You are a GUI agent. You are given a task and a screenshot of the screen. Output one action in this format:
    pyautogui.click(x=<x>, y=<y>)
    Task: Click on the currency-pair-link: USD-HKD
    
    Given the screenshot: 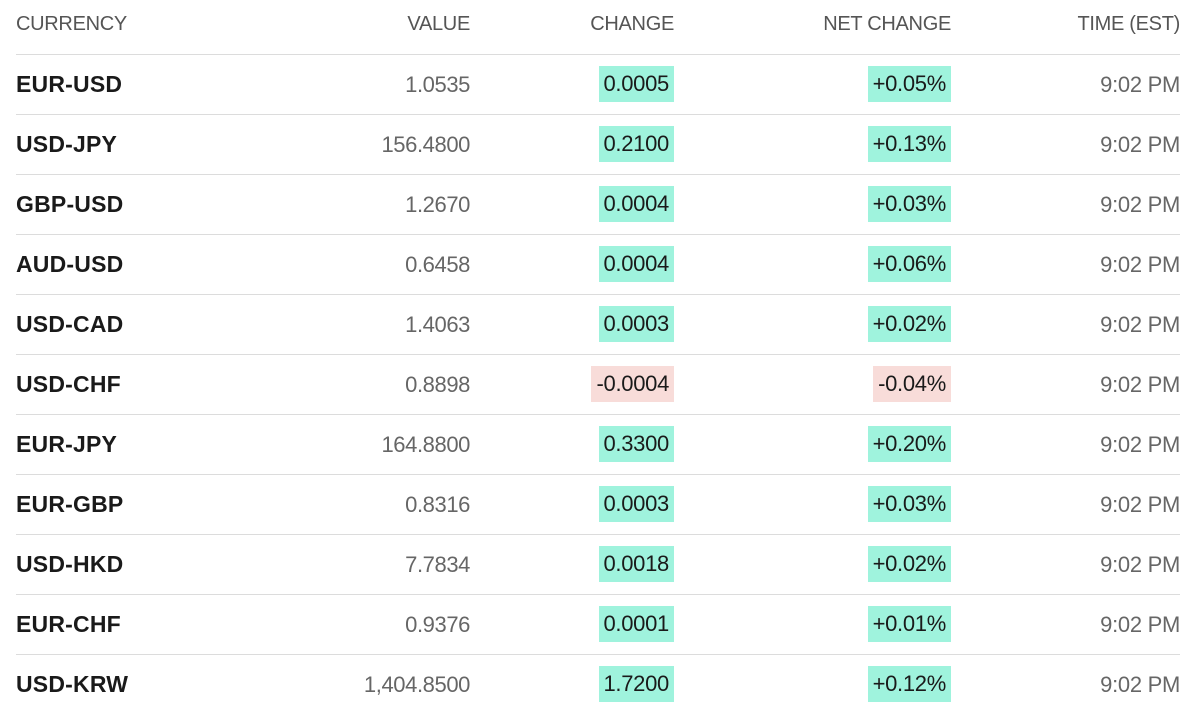 What is the action you would take?
    pyautogui.click(x=70, y=564)
    